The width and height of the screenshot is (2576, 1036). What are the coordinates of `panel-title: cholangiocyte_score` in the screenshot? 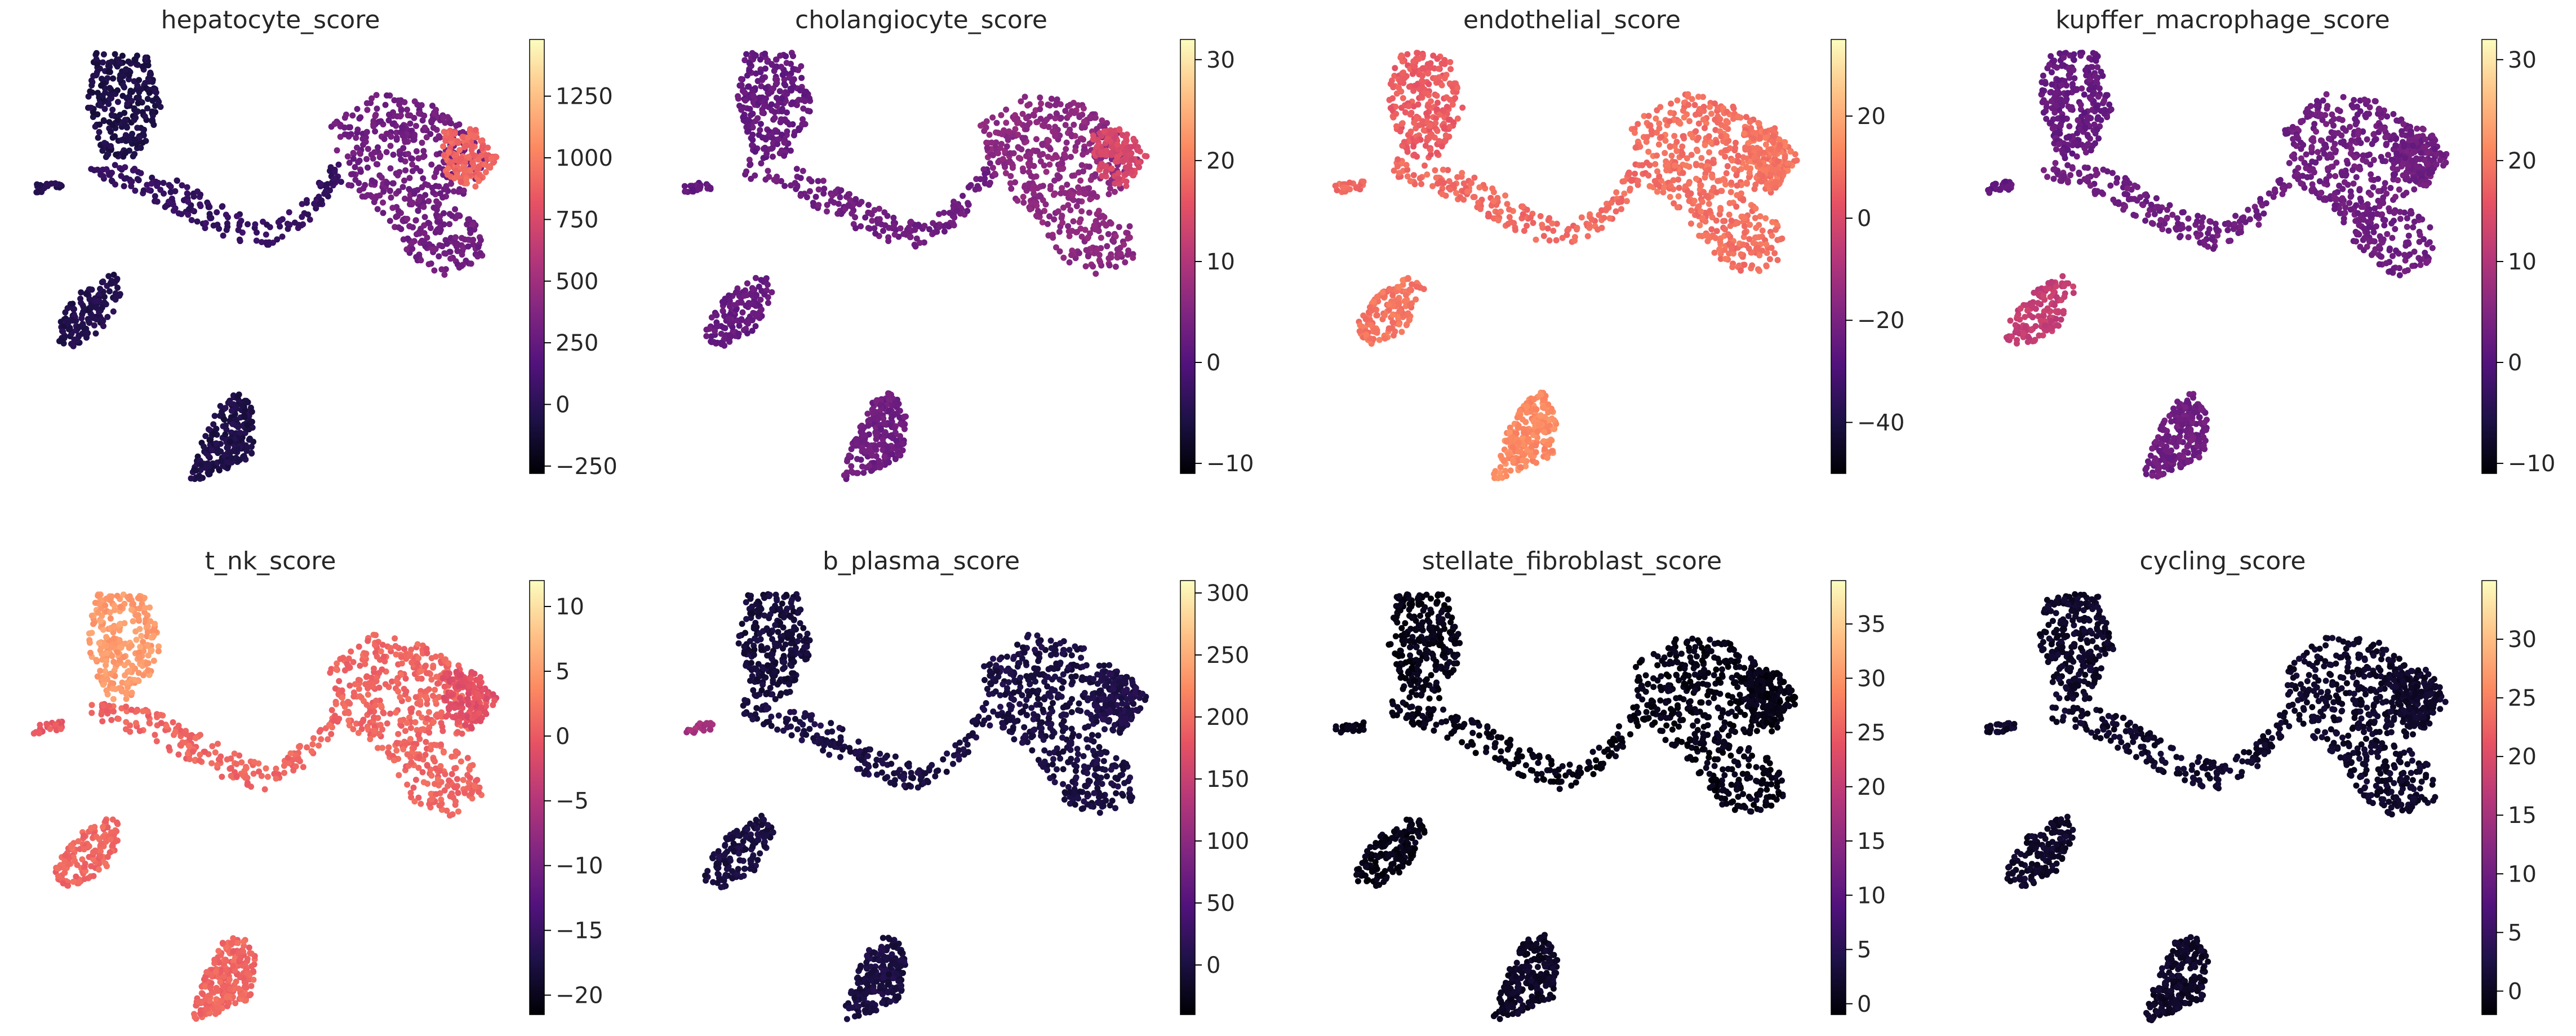 It's located at (921, 20).